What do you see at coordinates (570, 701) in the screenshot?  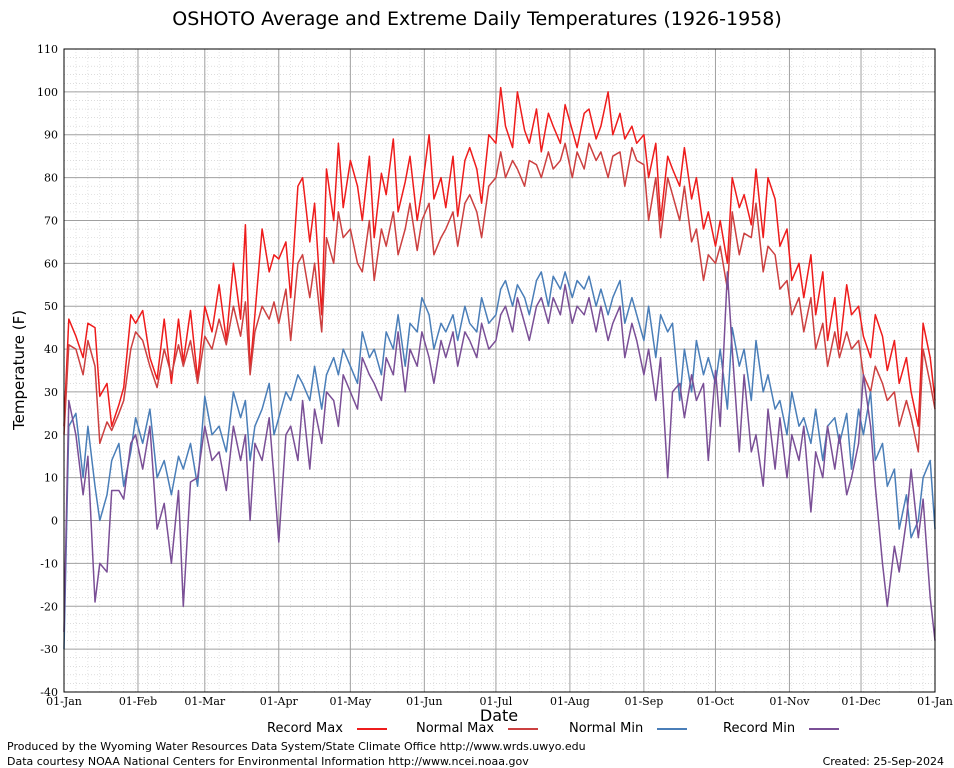 I see `x-tick-label: 01-Aug` at bounding box center [570, 701].